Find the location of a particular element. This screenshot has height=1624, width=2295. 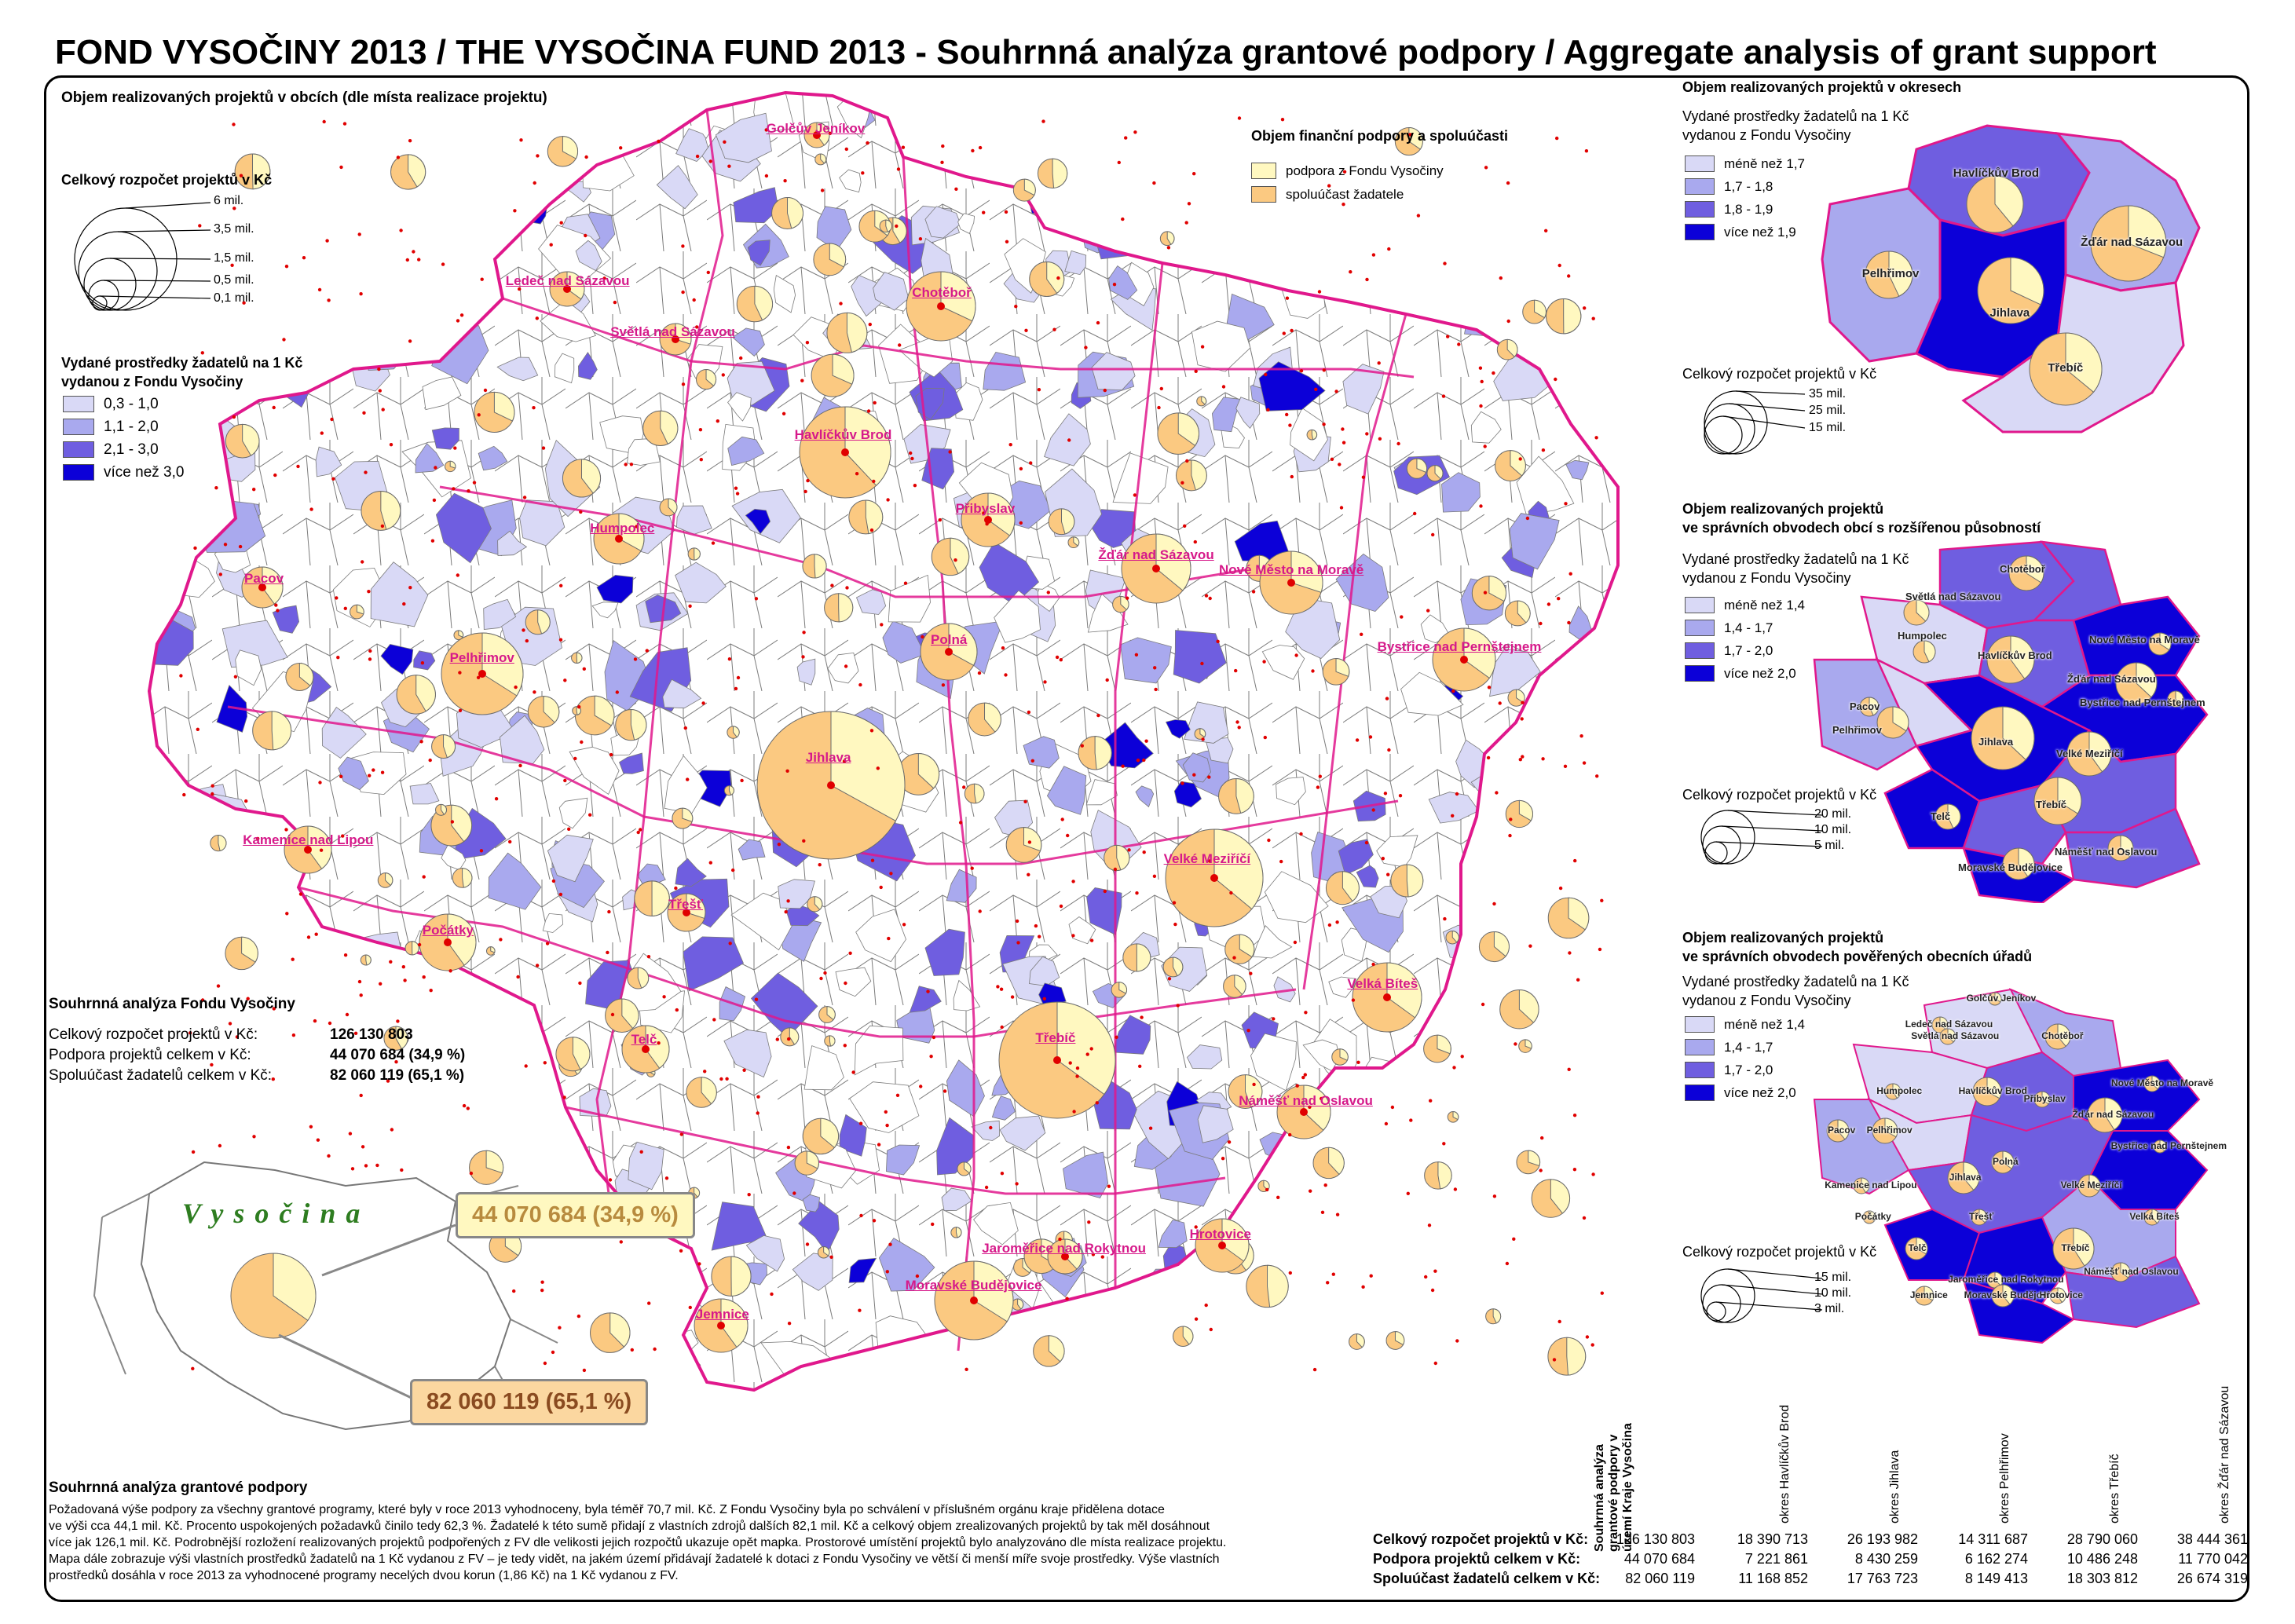

town-label: Světlá nad Sázavou is located at coordinates (672, 331).